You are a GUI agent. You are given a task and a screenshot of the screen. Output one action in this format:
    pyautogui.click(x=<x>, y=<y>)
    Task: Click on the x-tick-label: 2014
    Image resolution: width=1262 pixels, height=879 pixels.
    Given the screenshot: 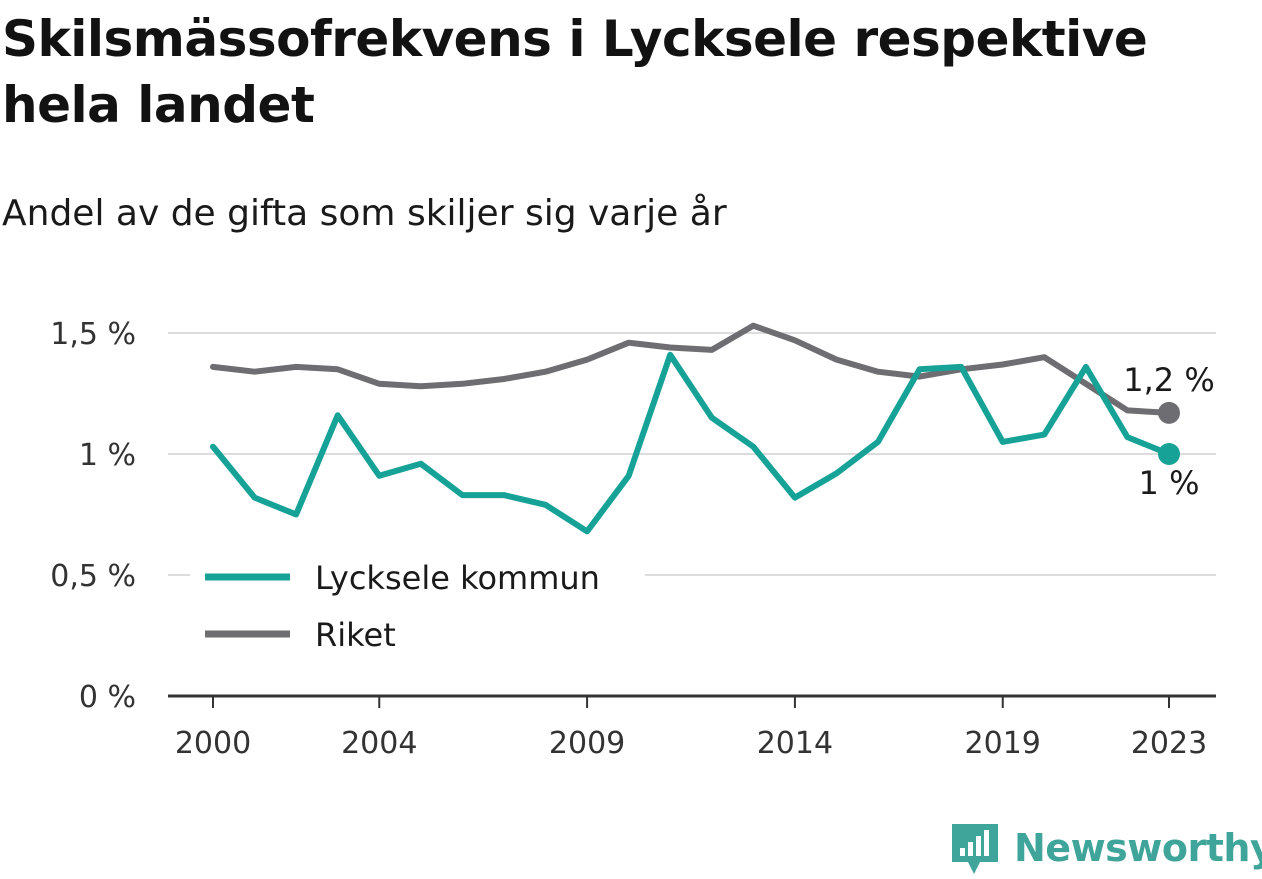 What is the action you would take?
    pyautogui.click(x=795, y=743)
    